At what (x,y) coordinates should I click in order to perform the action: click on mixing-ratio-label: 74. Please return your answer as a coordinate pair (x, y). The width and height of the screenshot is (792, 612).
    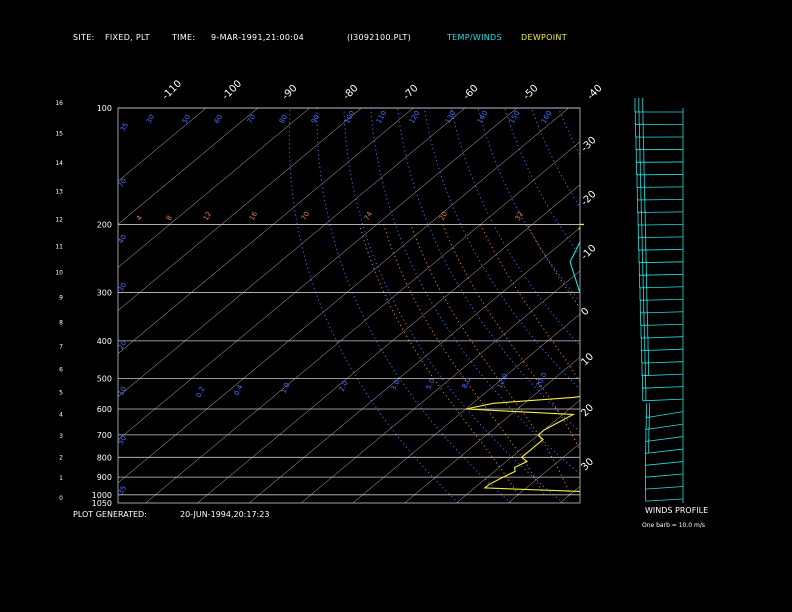
    Looking at the image, I should click on (369, 216).